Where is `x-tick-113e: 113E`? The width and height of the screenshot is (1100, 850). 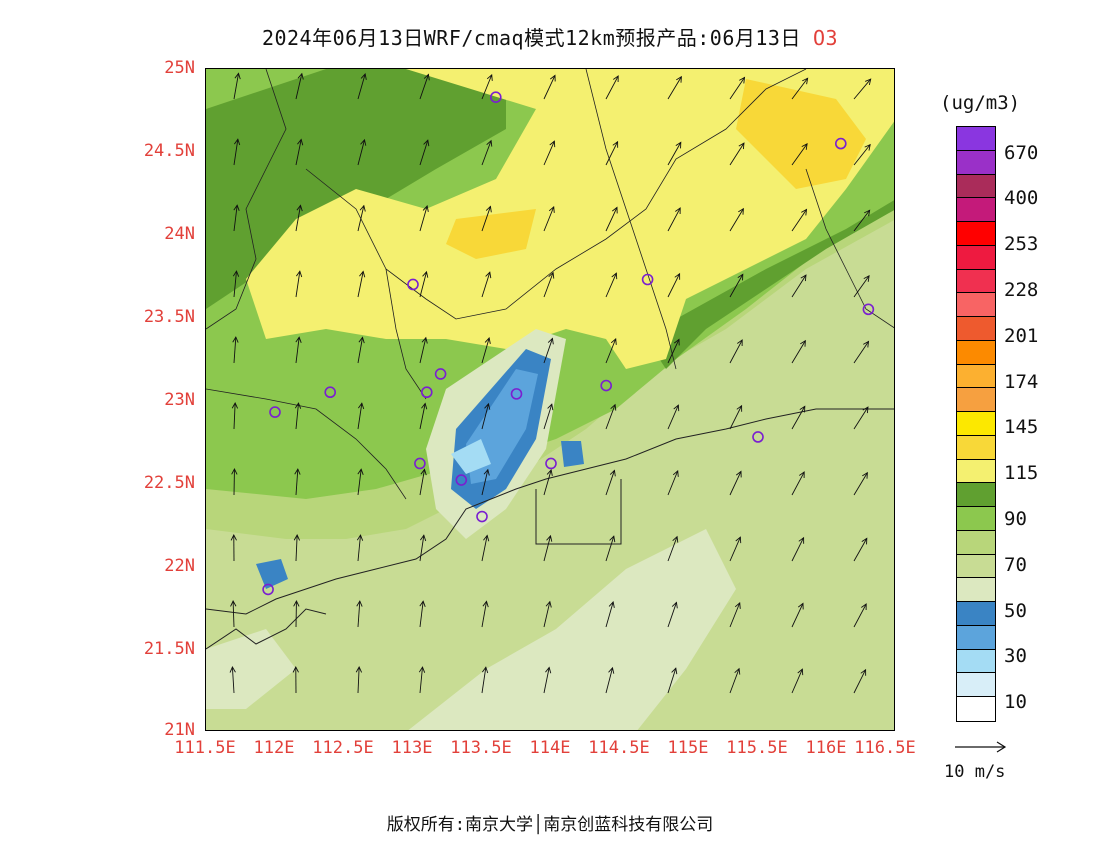 x-tick-113e: 113E is located at coordinates (412, 748).